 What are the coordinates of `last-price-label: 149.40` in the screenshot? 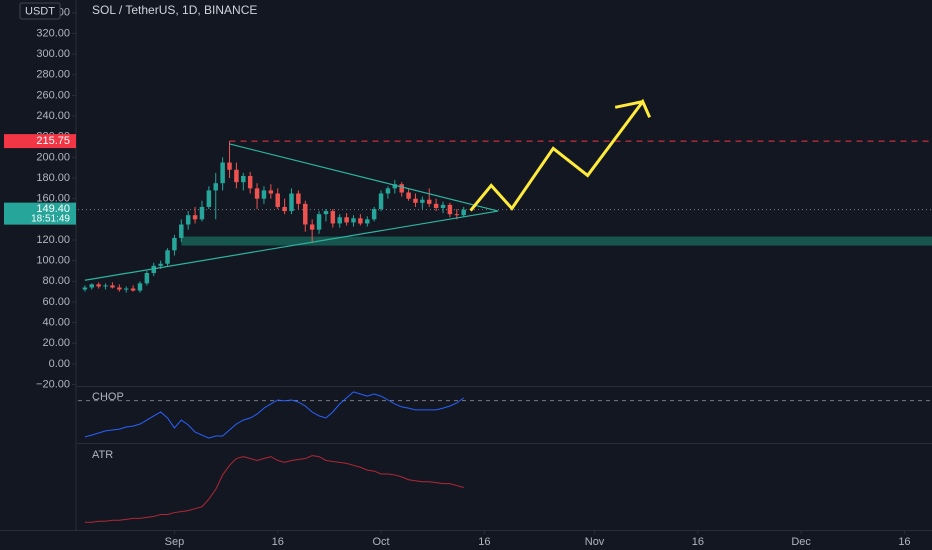 It's located at (53, 209).